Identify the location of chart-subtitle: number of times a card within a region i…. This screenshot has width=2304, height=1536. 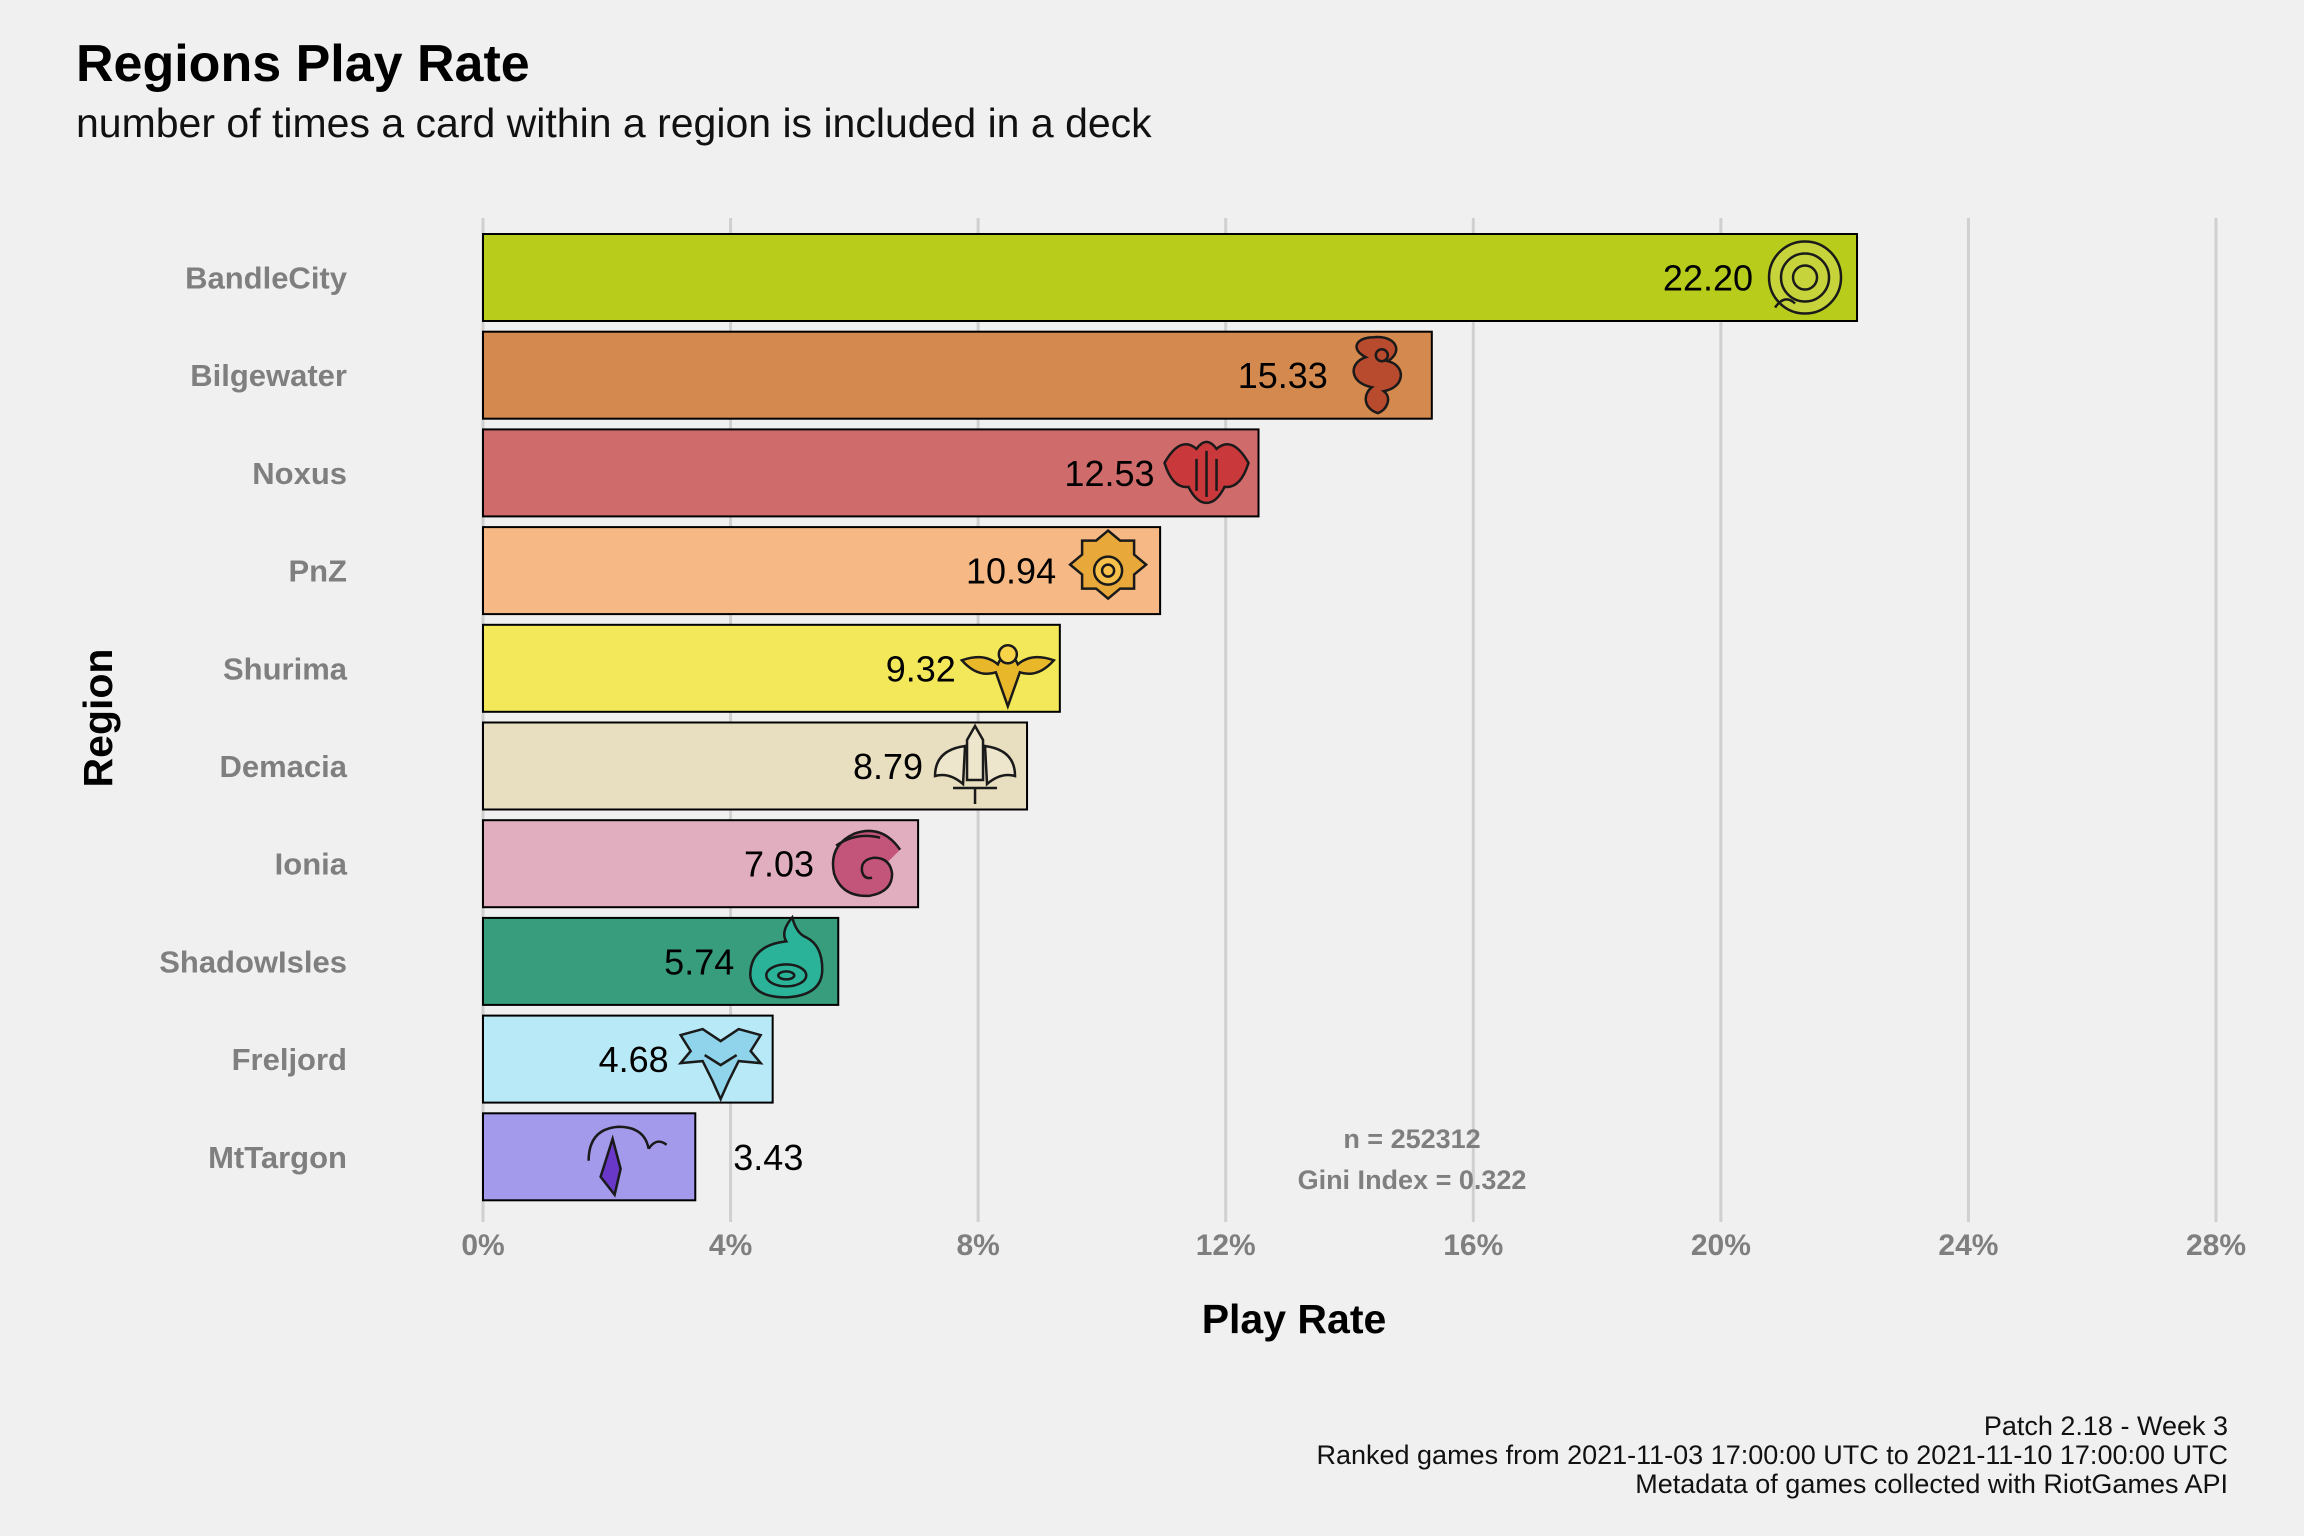
(614, 123).